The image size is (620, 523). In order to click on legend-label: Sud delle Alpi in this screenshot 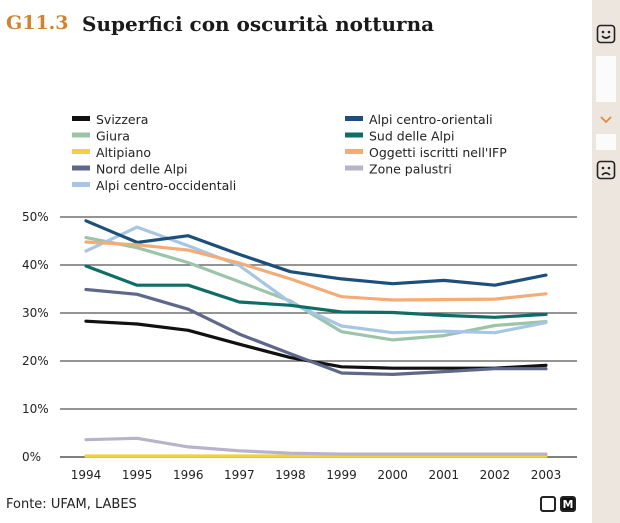, I will do `click(411, 136)`.